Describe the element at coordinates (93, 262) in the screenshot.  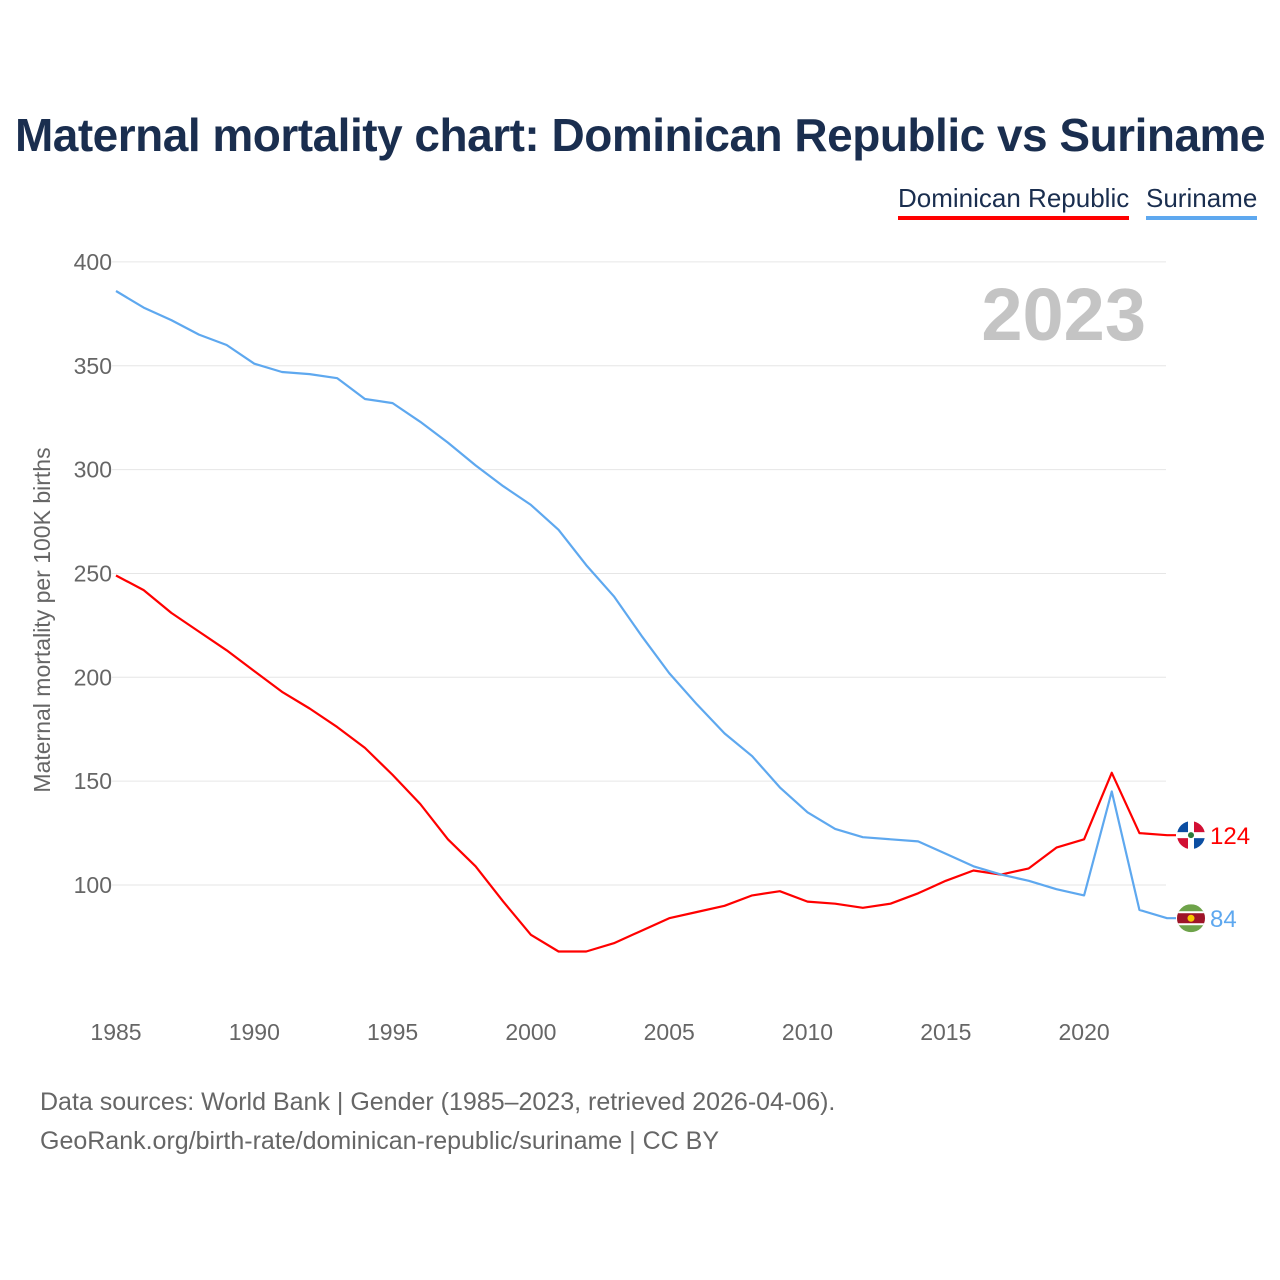
I see `y-tick-label: 400` at that location.